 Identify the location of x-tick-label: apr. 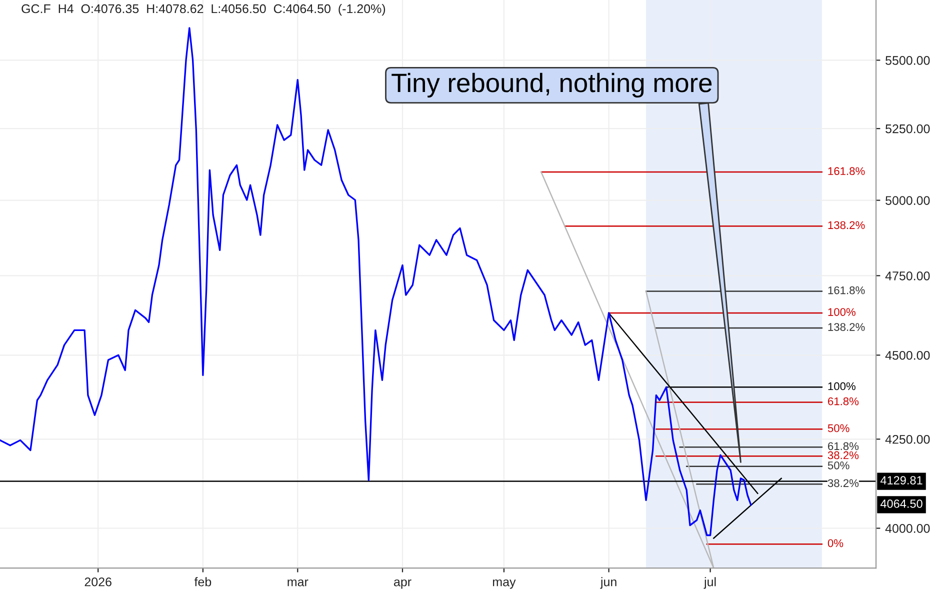
(403, 584).